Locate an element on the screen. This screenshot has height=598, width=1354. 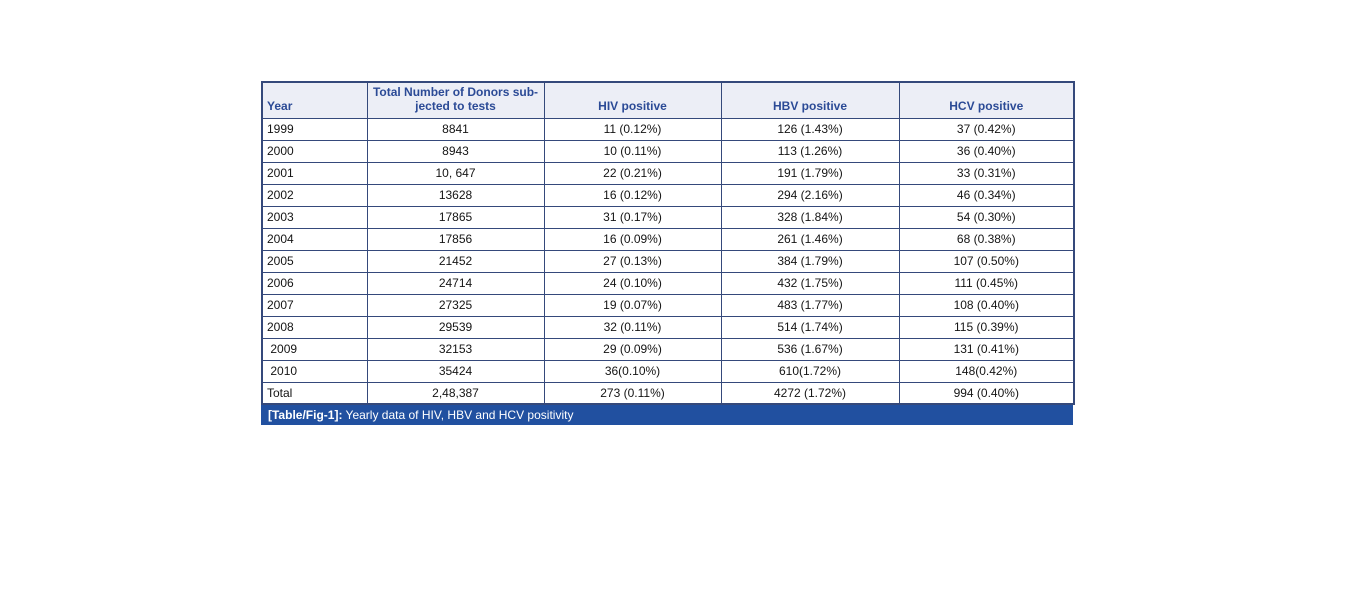
donors-cell: 8841 is located at coordinates (455, 129).